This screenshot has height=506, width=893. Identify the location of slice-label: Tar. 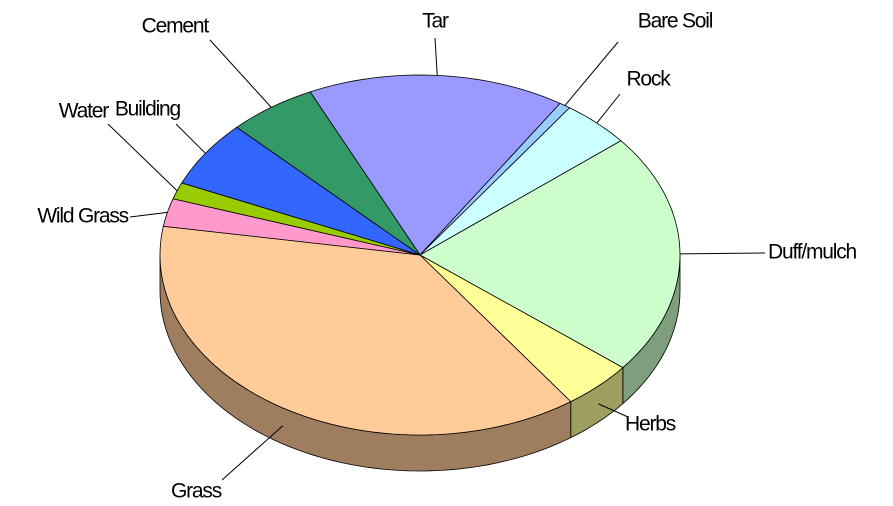
(435, 21).